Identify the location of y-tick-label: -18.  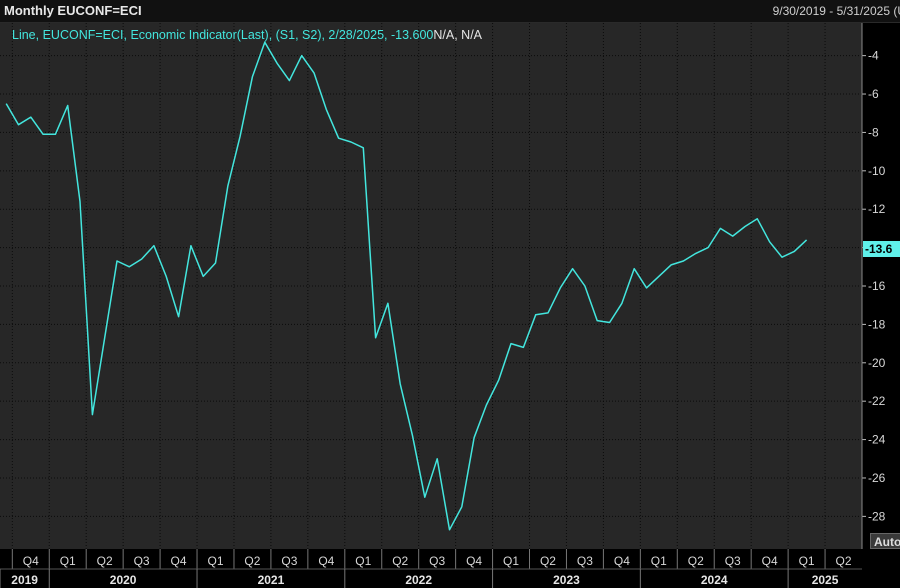
(877, 324).